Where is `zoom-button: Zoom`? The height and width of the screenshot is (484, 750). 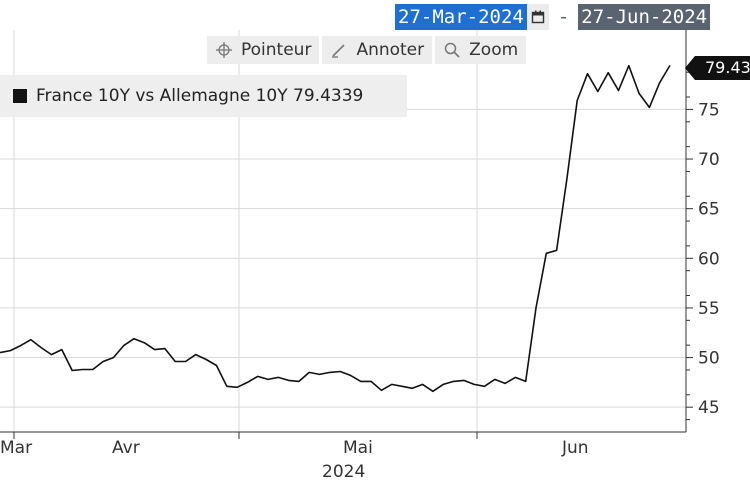
zoom-button: Zoom is located at coordinates (481, 50).